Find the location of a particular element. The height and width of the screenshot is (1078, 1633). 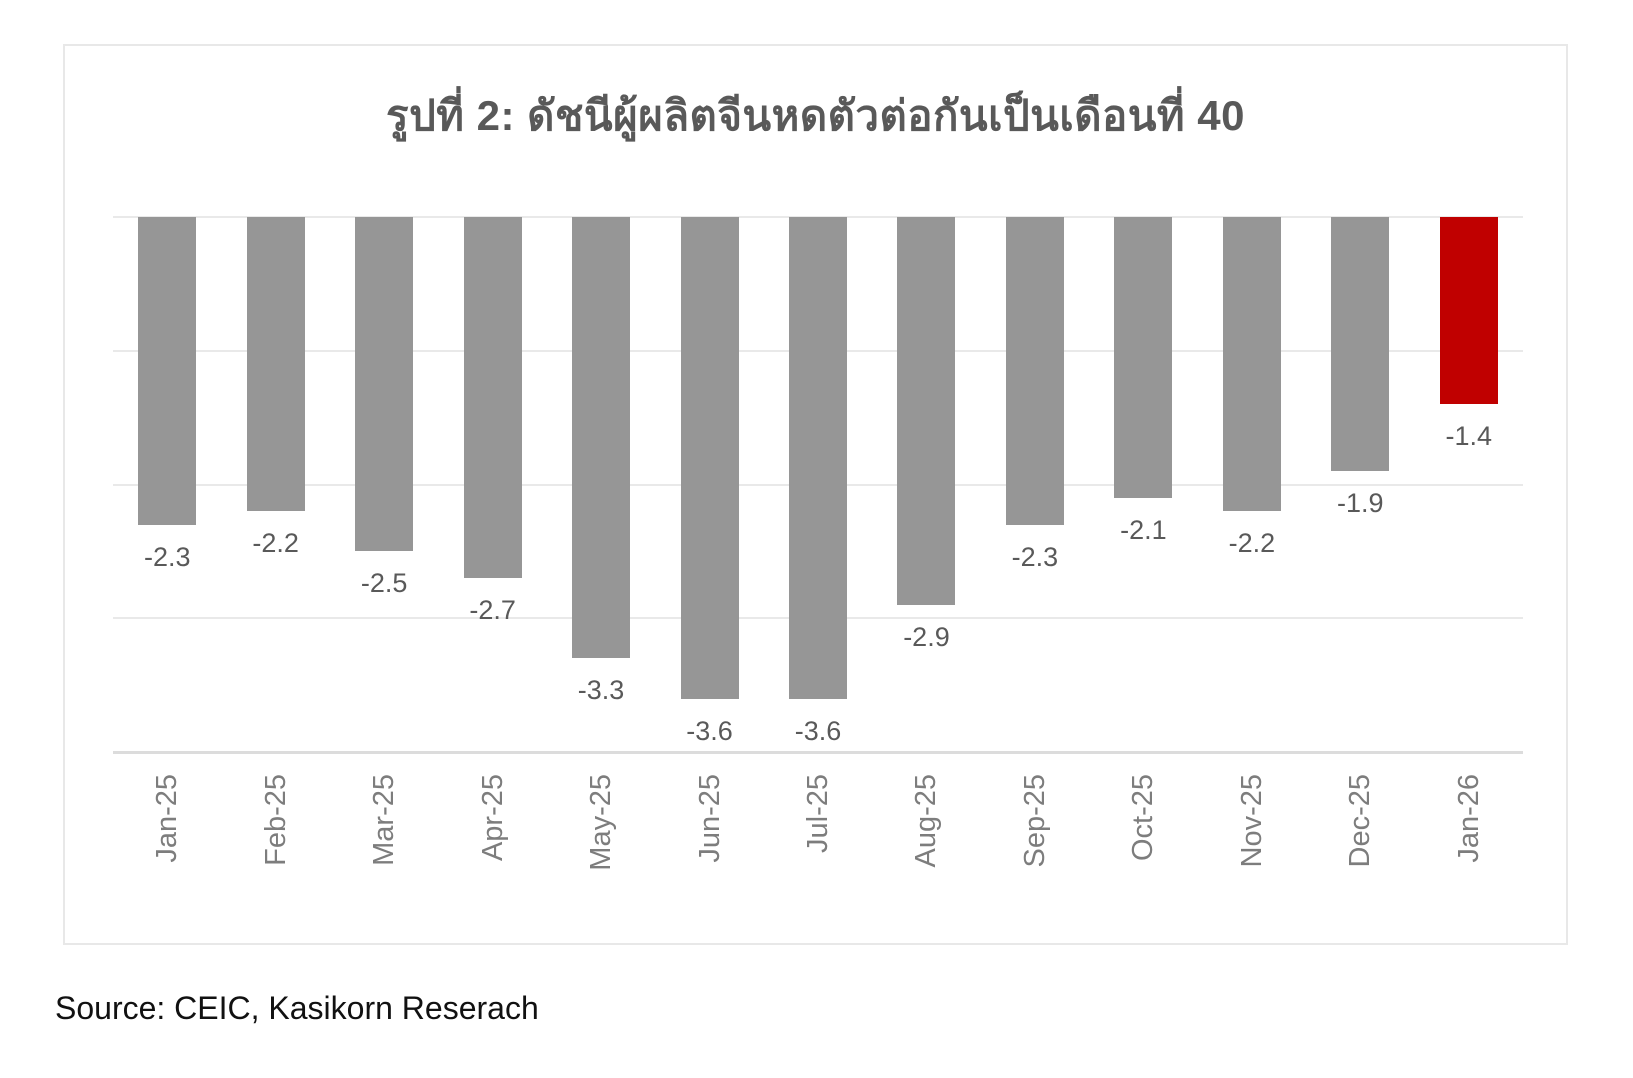

x-axis-label-May-25: May-25 is located at coordinates (601, 822).